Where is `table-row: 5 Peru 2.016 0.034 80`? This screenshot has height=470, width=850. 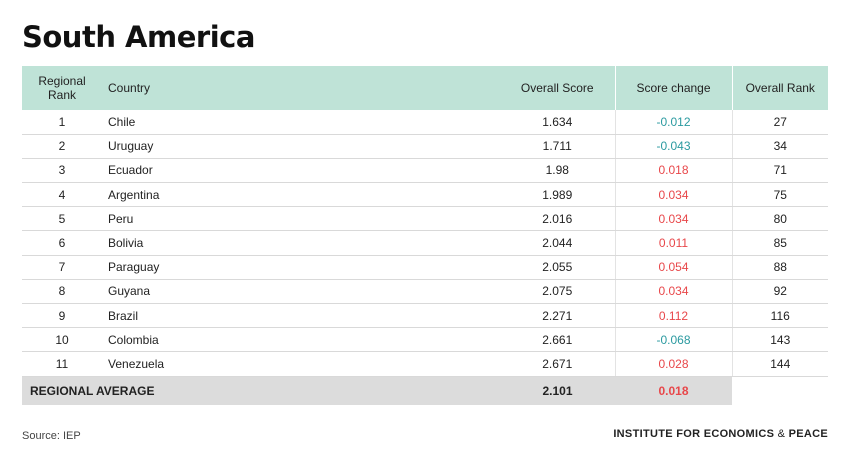 table-row: 5 Peru 2.016 0.034 80 is located at coordinates (425, 219).